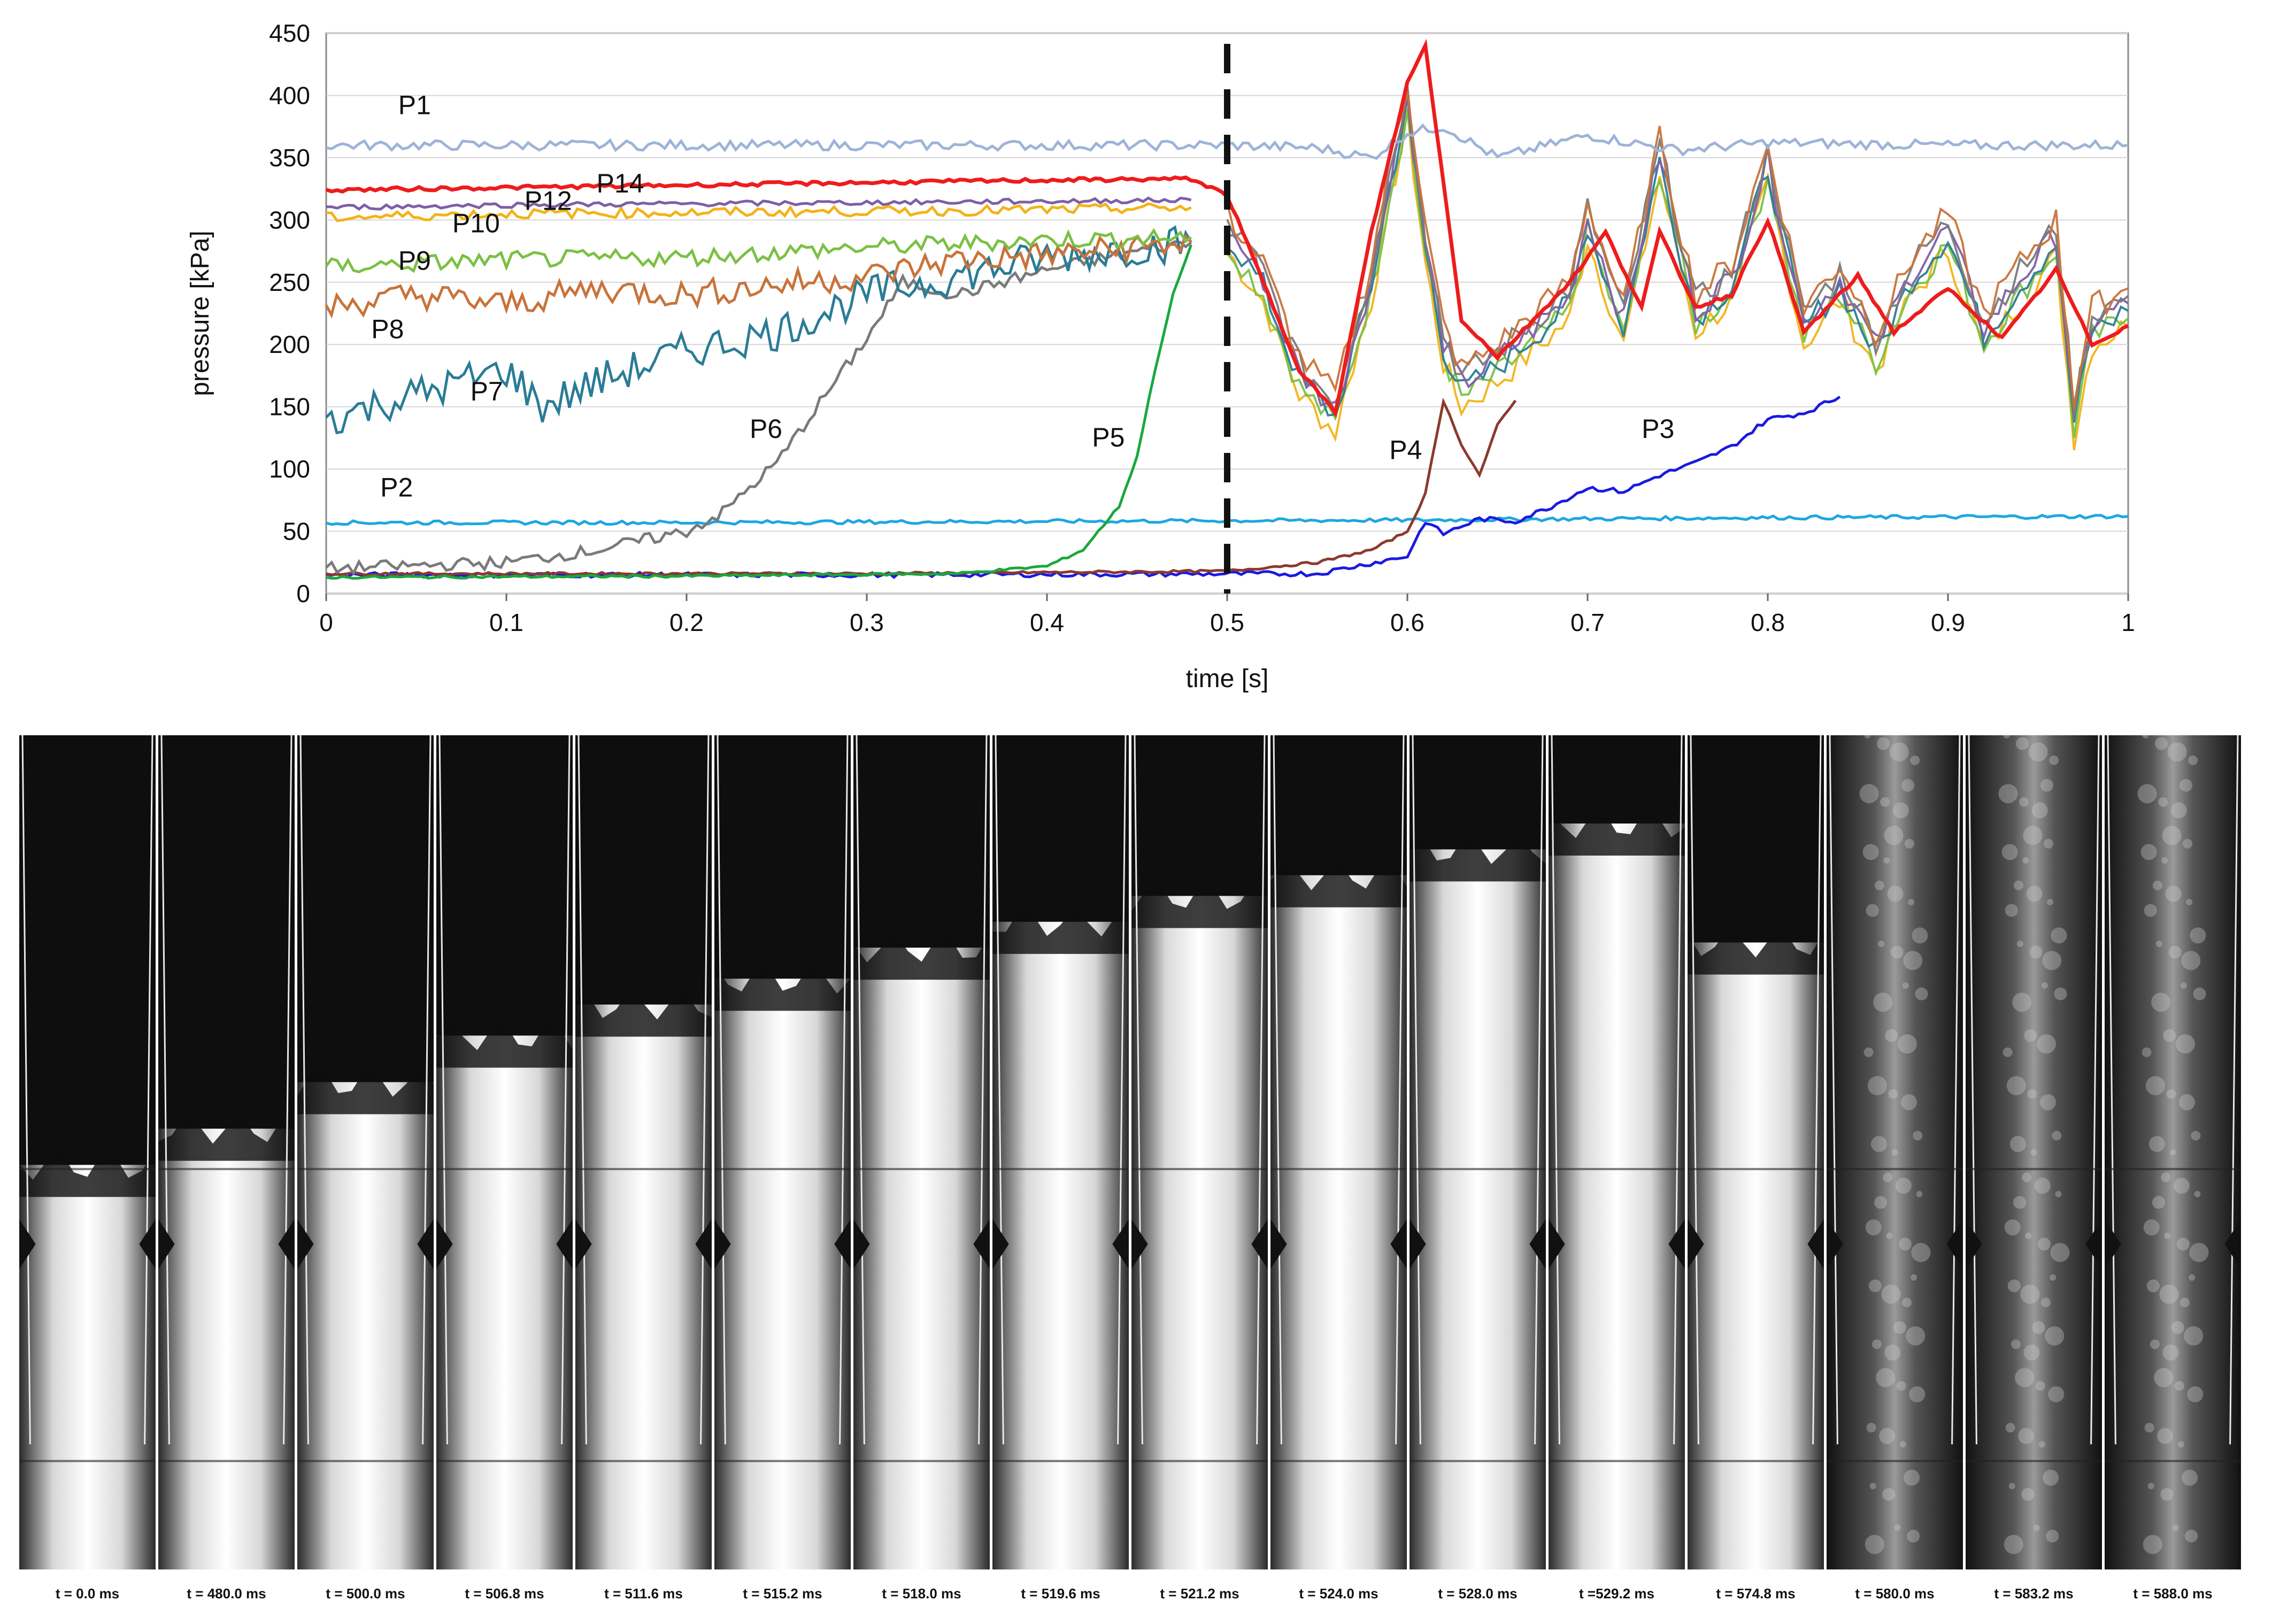 The height and width of the screenshot is (1624, 2295). I want to click on frame-time-label: t = 0.0 ms, so click(87, 1593).